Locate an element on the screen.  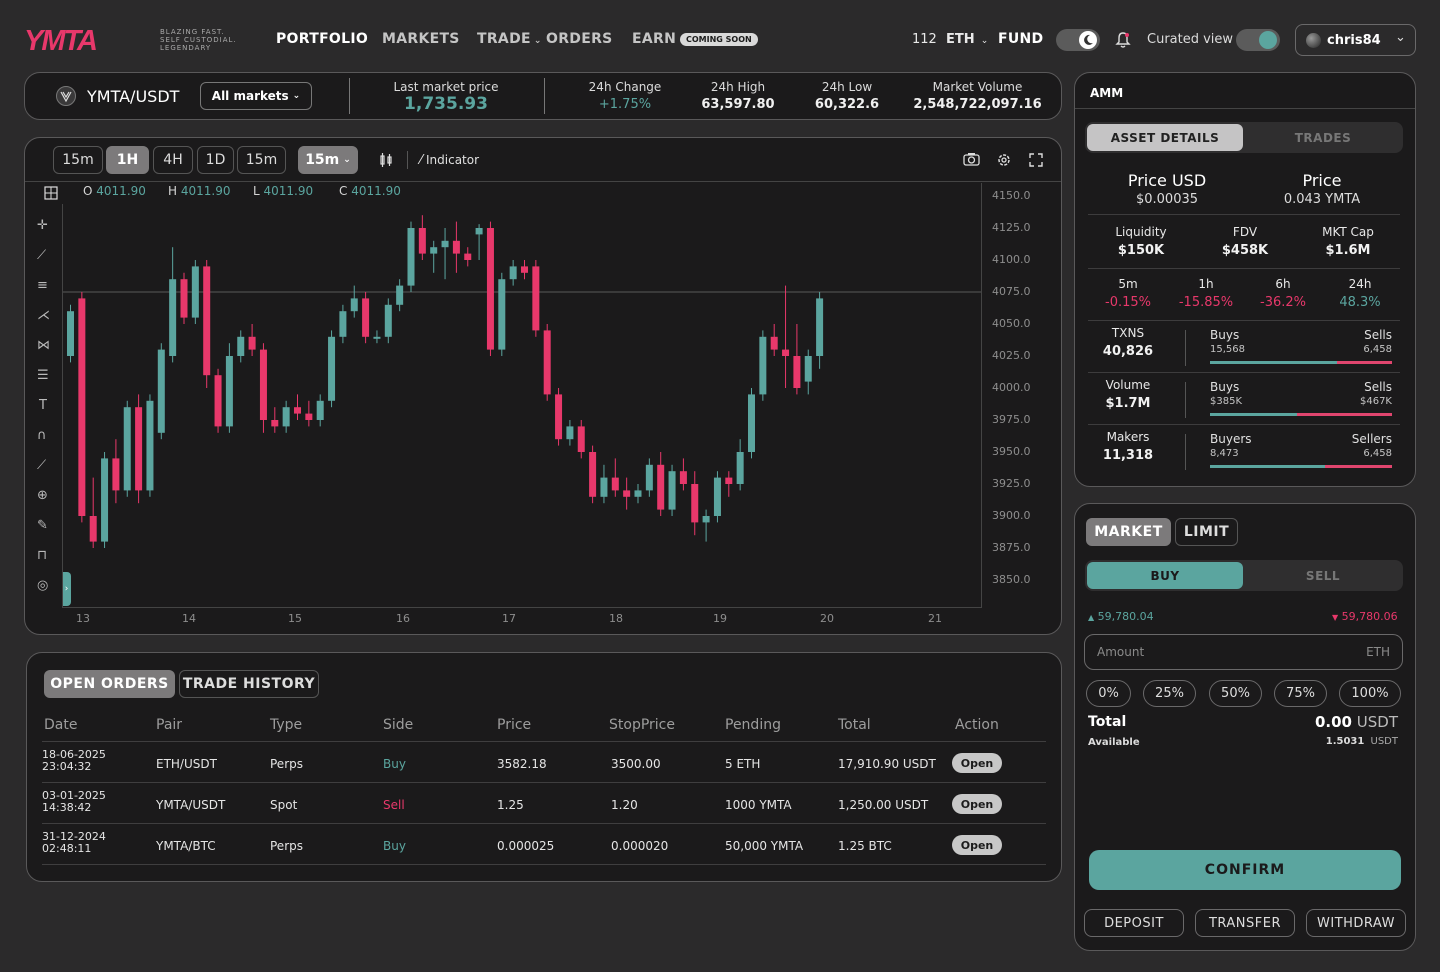
divider is located at coordinates (1185, 348).